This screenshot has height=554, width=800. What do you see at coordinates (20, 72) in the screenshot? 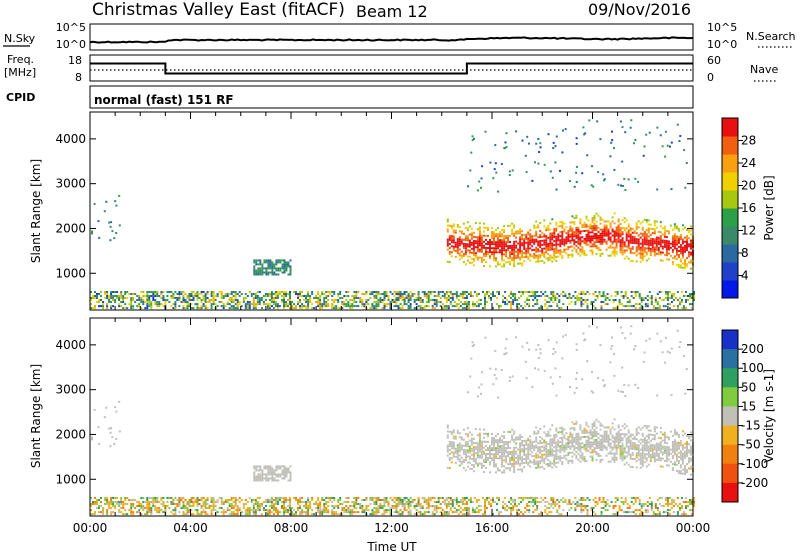
I see `freq-label-line2: [MHz]` at bounding box center [20, 72].